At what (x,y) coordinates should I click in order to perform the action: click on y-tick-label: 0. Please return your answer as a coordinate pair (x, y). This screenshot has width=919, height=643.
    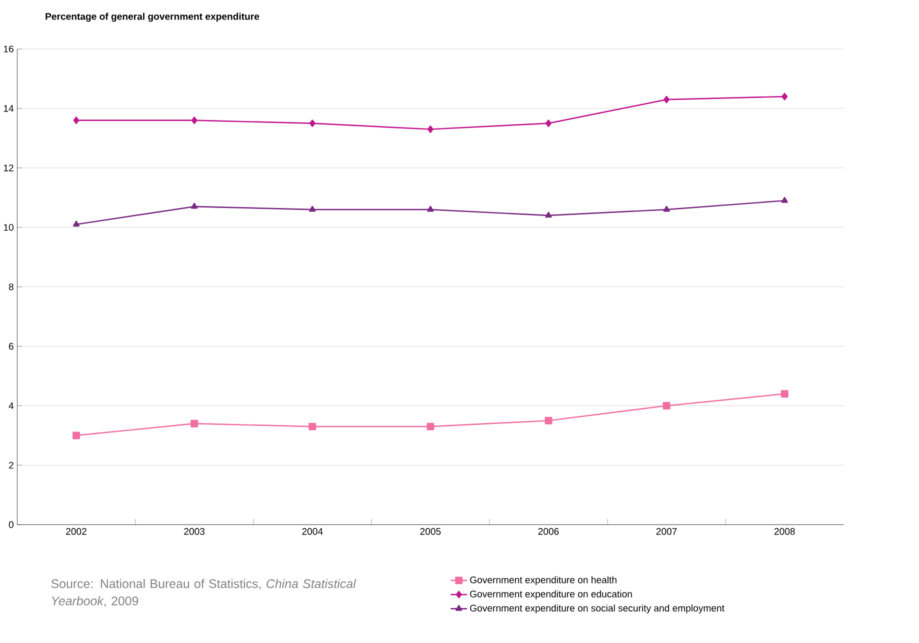
    Looking at the image, I should click on (11, 524).